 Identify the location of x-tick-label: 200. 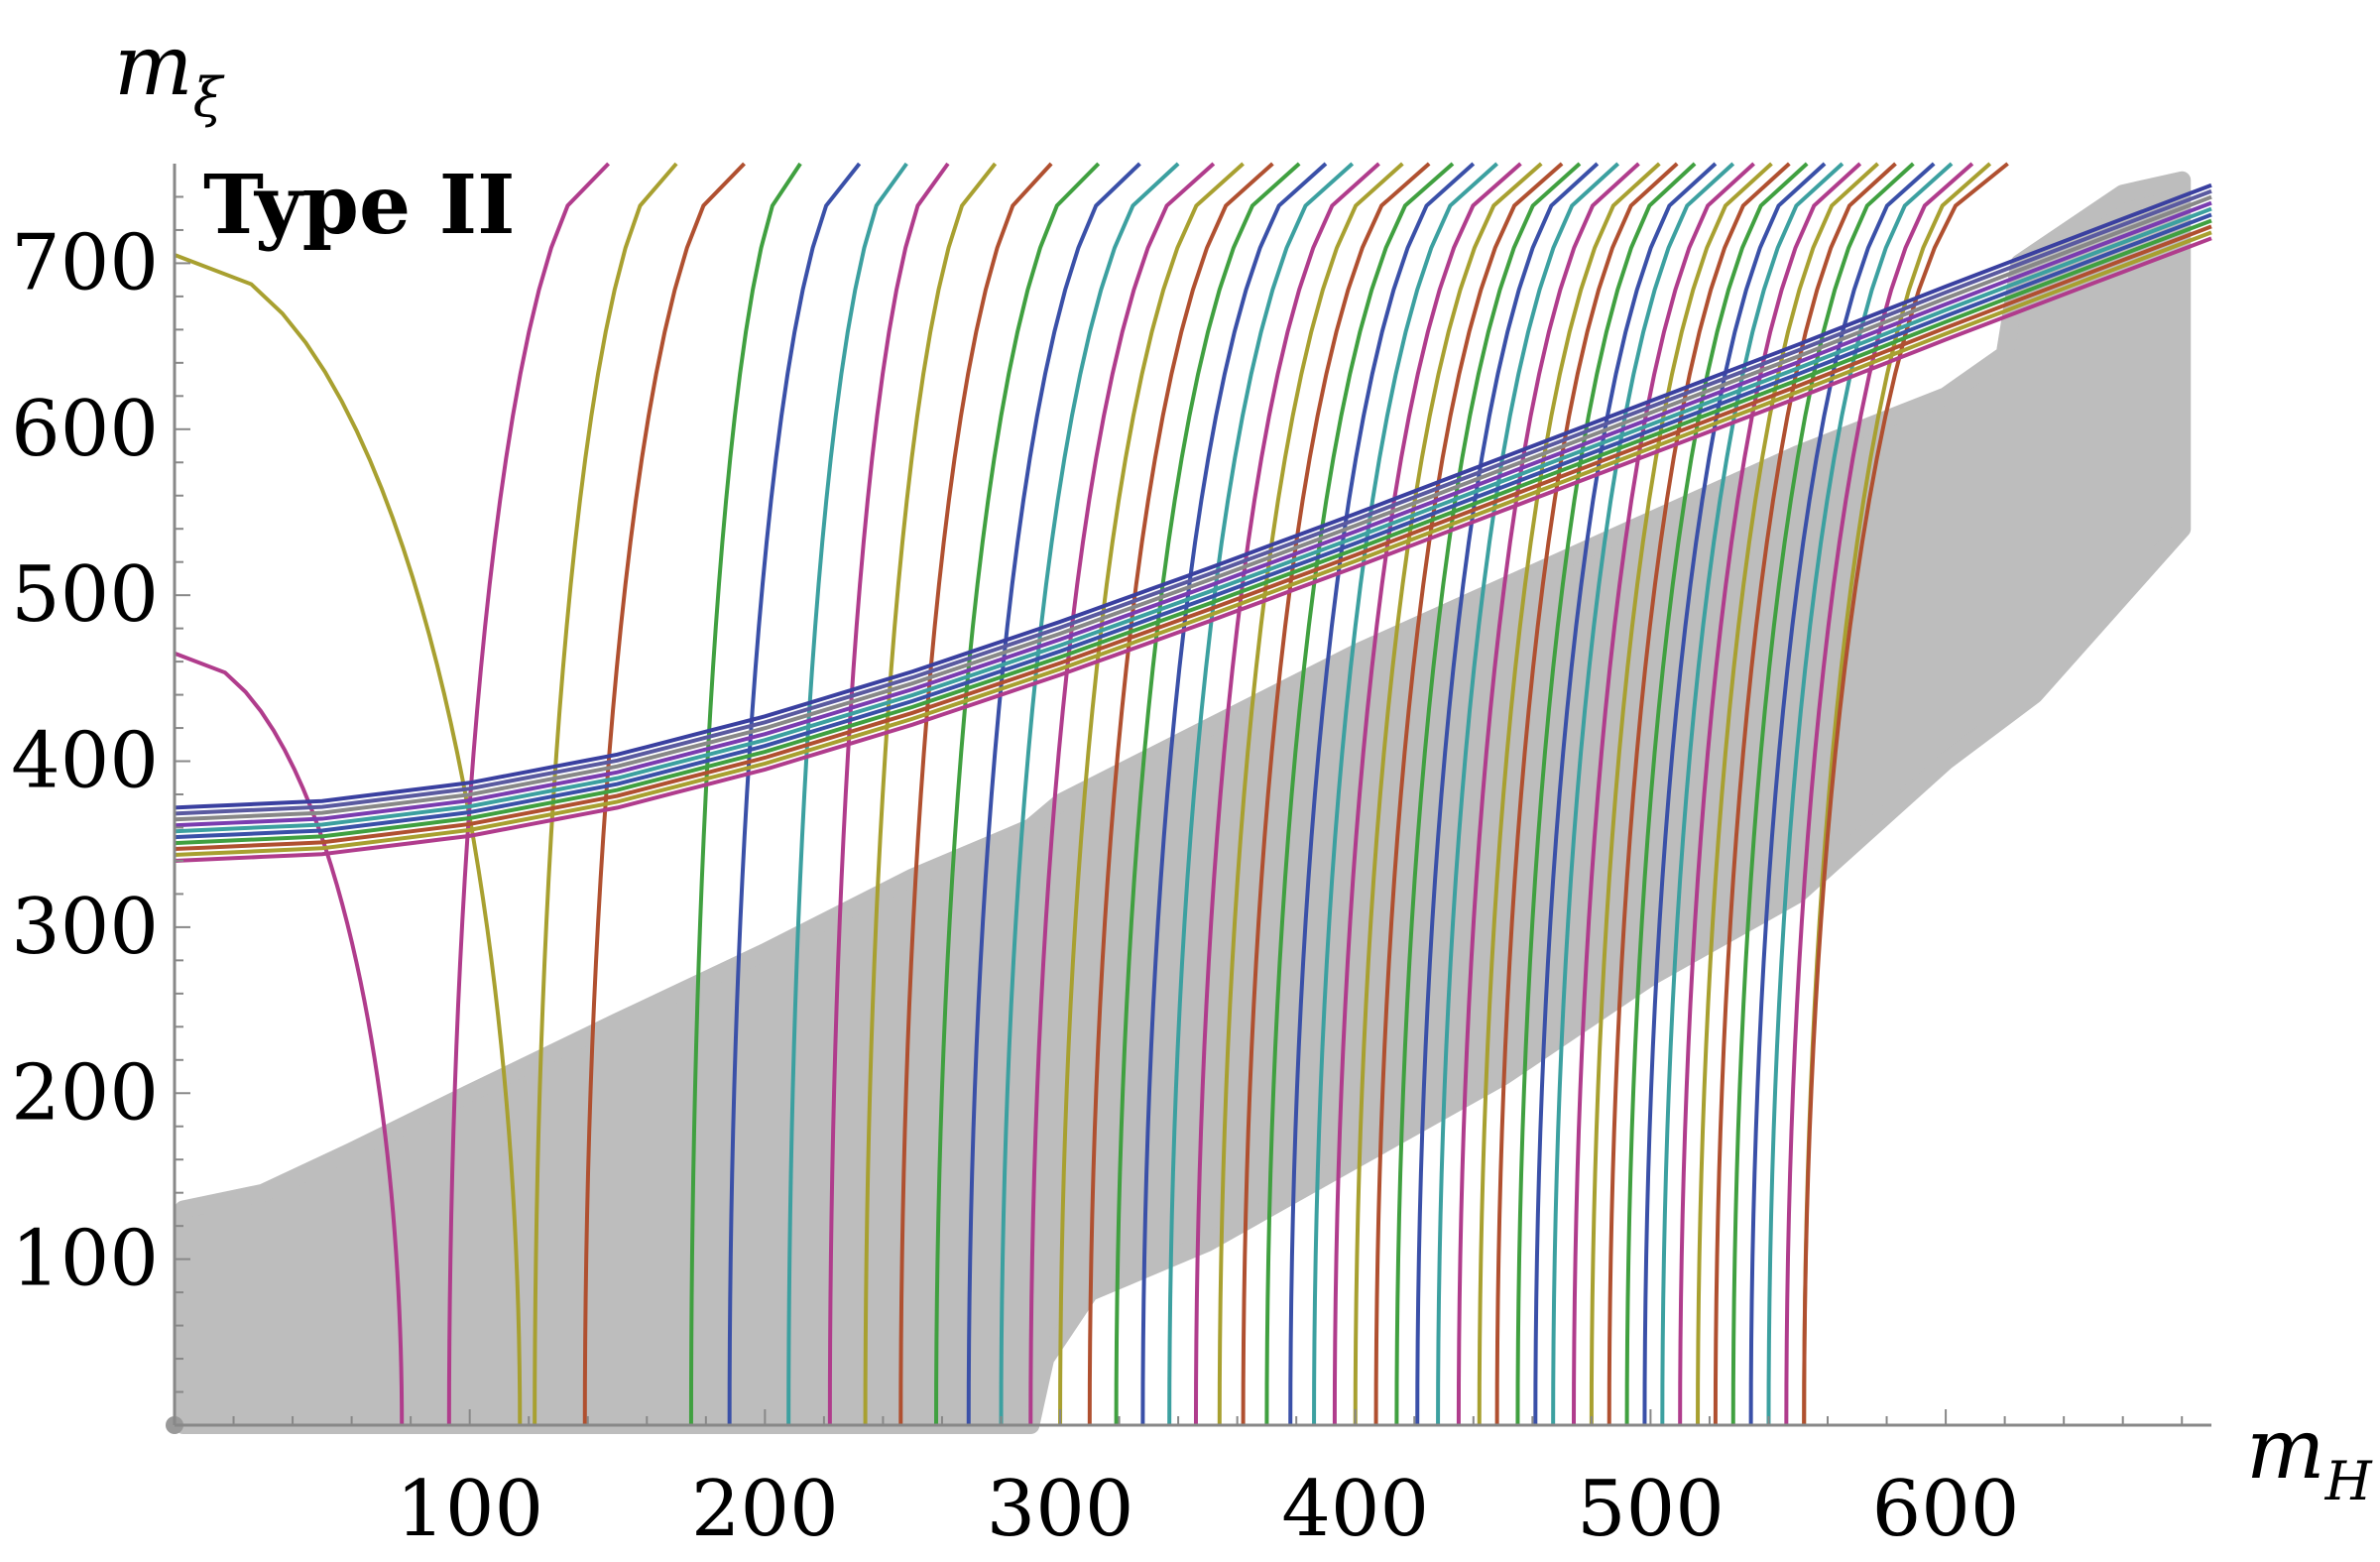
(765, 1509).